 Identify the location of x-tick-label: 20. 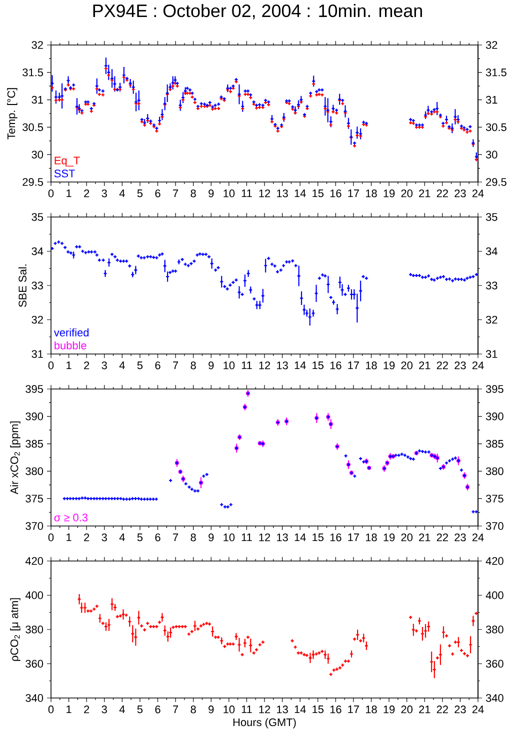
(406, 366).